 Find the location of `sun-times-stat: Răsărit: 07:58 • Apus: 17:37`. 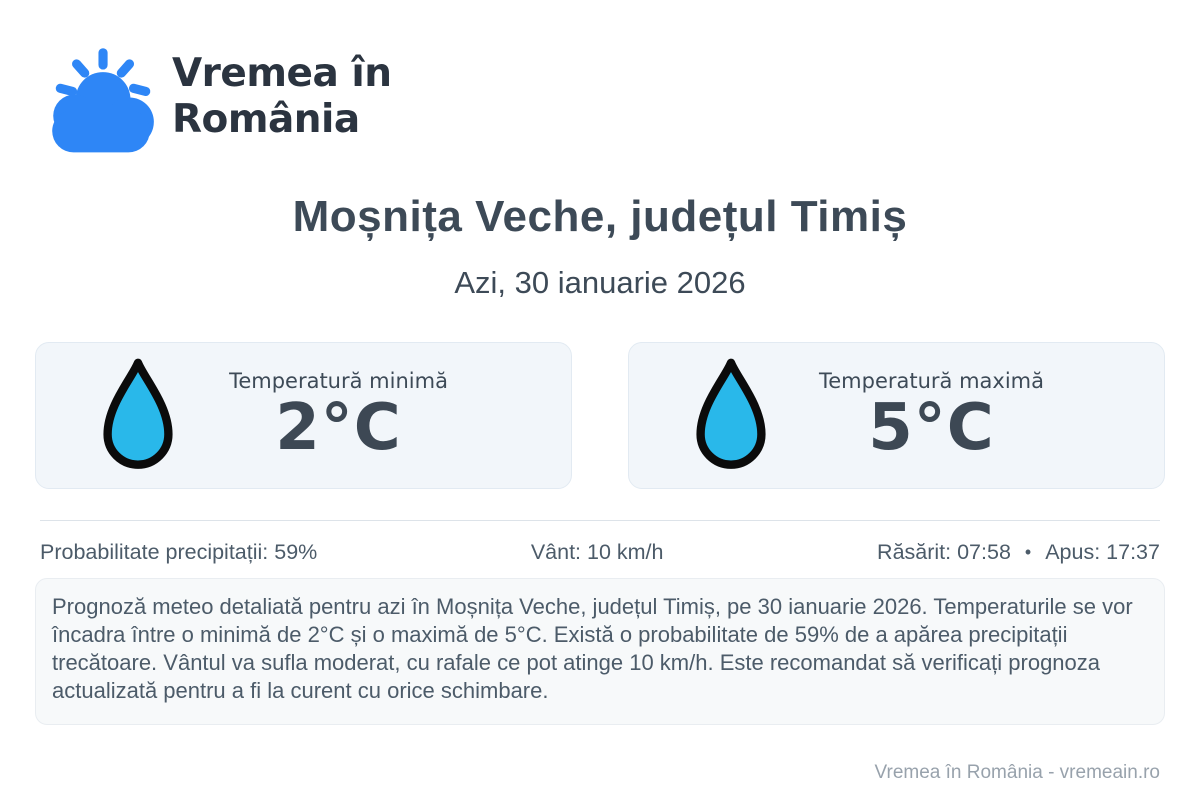

sun-times-stat: Răsărit: 07:58 • Apus: 17:37 is located at coordinates (1018, 552).